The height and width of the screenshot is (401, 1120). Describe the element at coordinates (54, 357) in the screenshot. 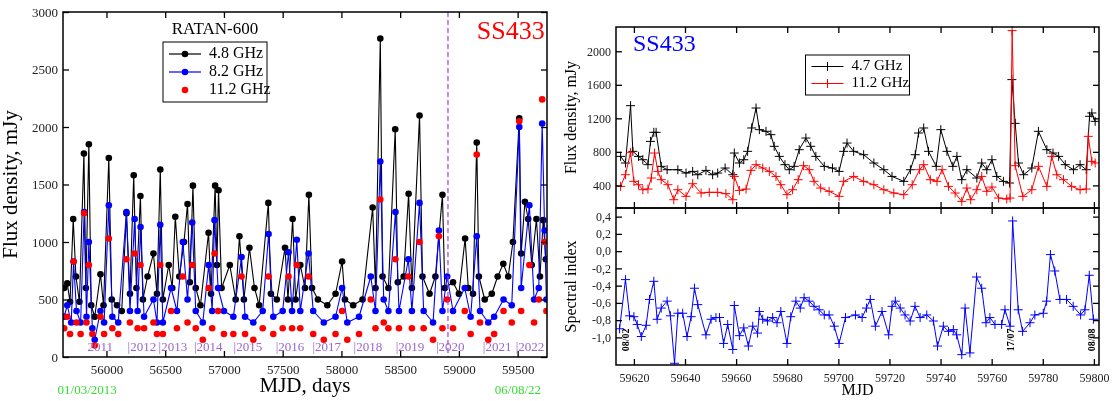

I see `y-tick-label: 0` at that location.